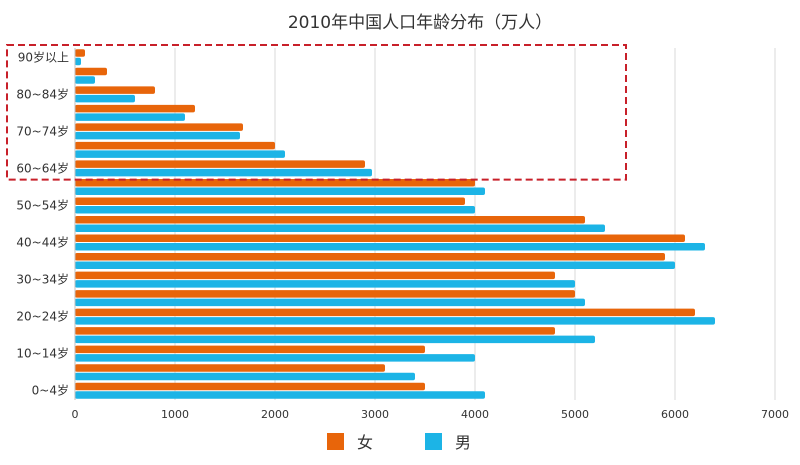 This screenshot has width=800, height=465. What do you see at coordinates (775, 414) in the screenshot?
I see `x-tick-label: 7000` at bounding box center [775, 414].